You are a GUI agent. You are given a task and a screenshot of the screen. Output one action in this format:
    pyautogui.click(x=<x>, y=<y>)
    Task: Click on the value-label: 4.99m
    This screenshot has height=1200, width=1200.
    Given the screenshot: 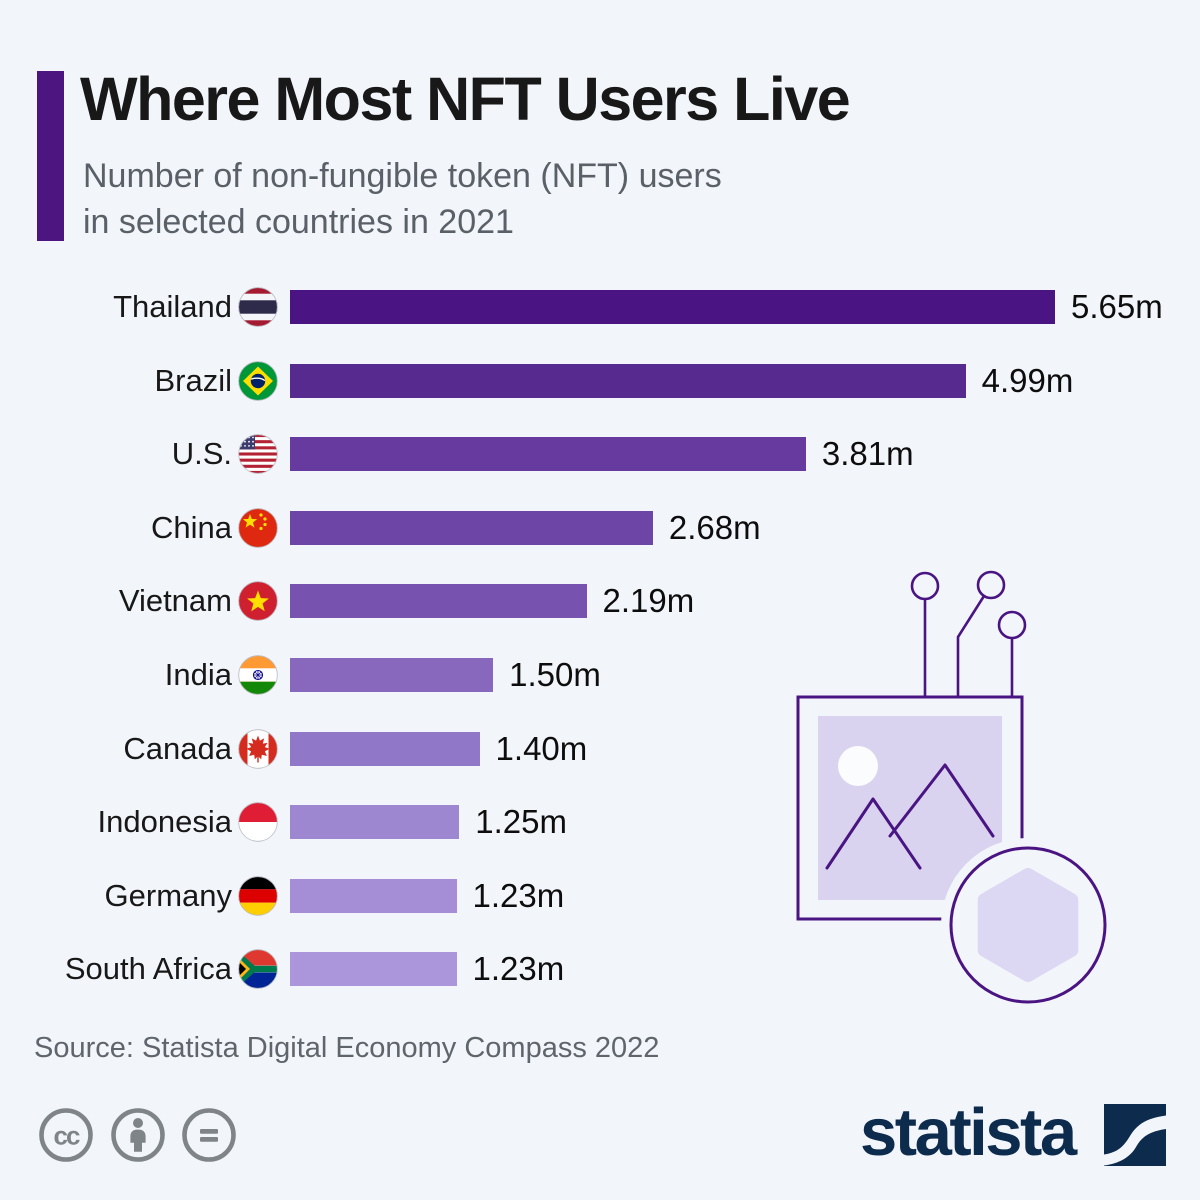 What is the action you would take?
    pyautogui.click(x=1027, y=380)
    